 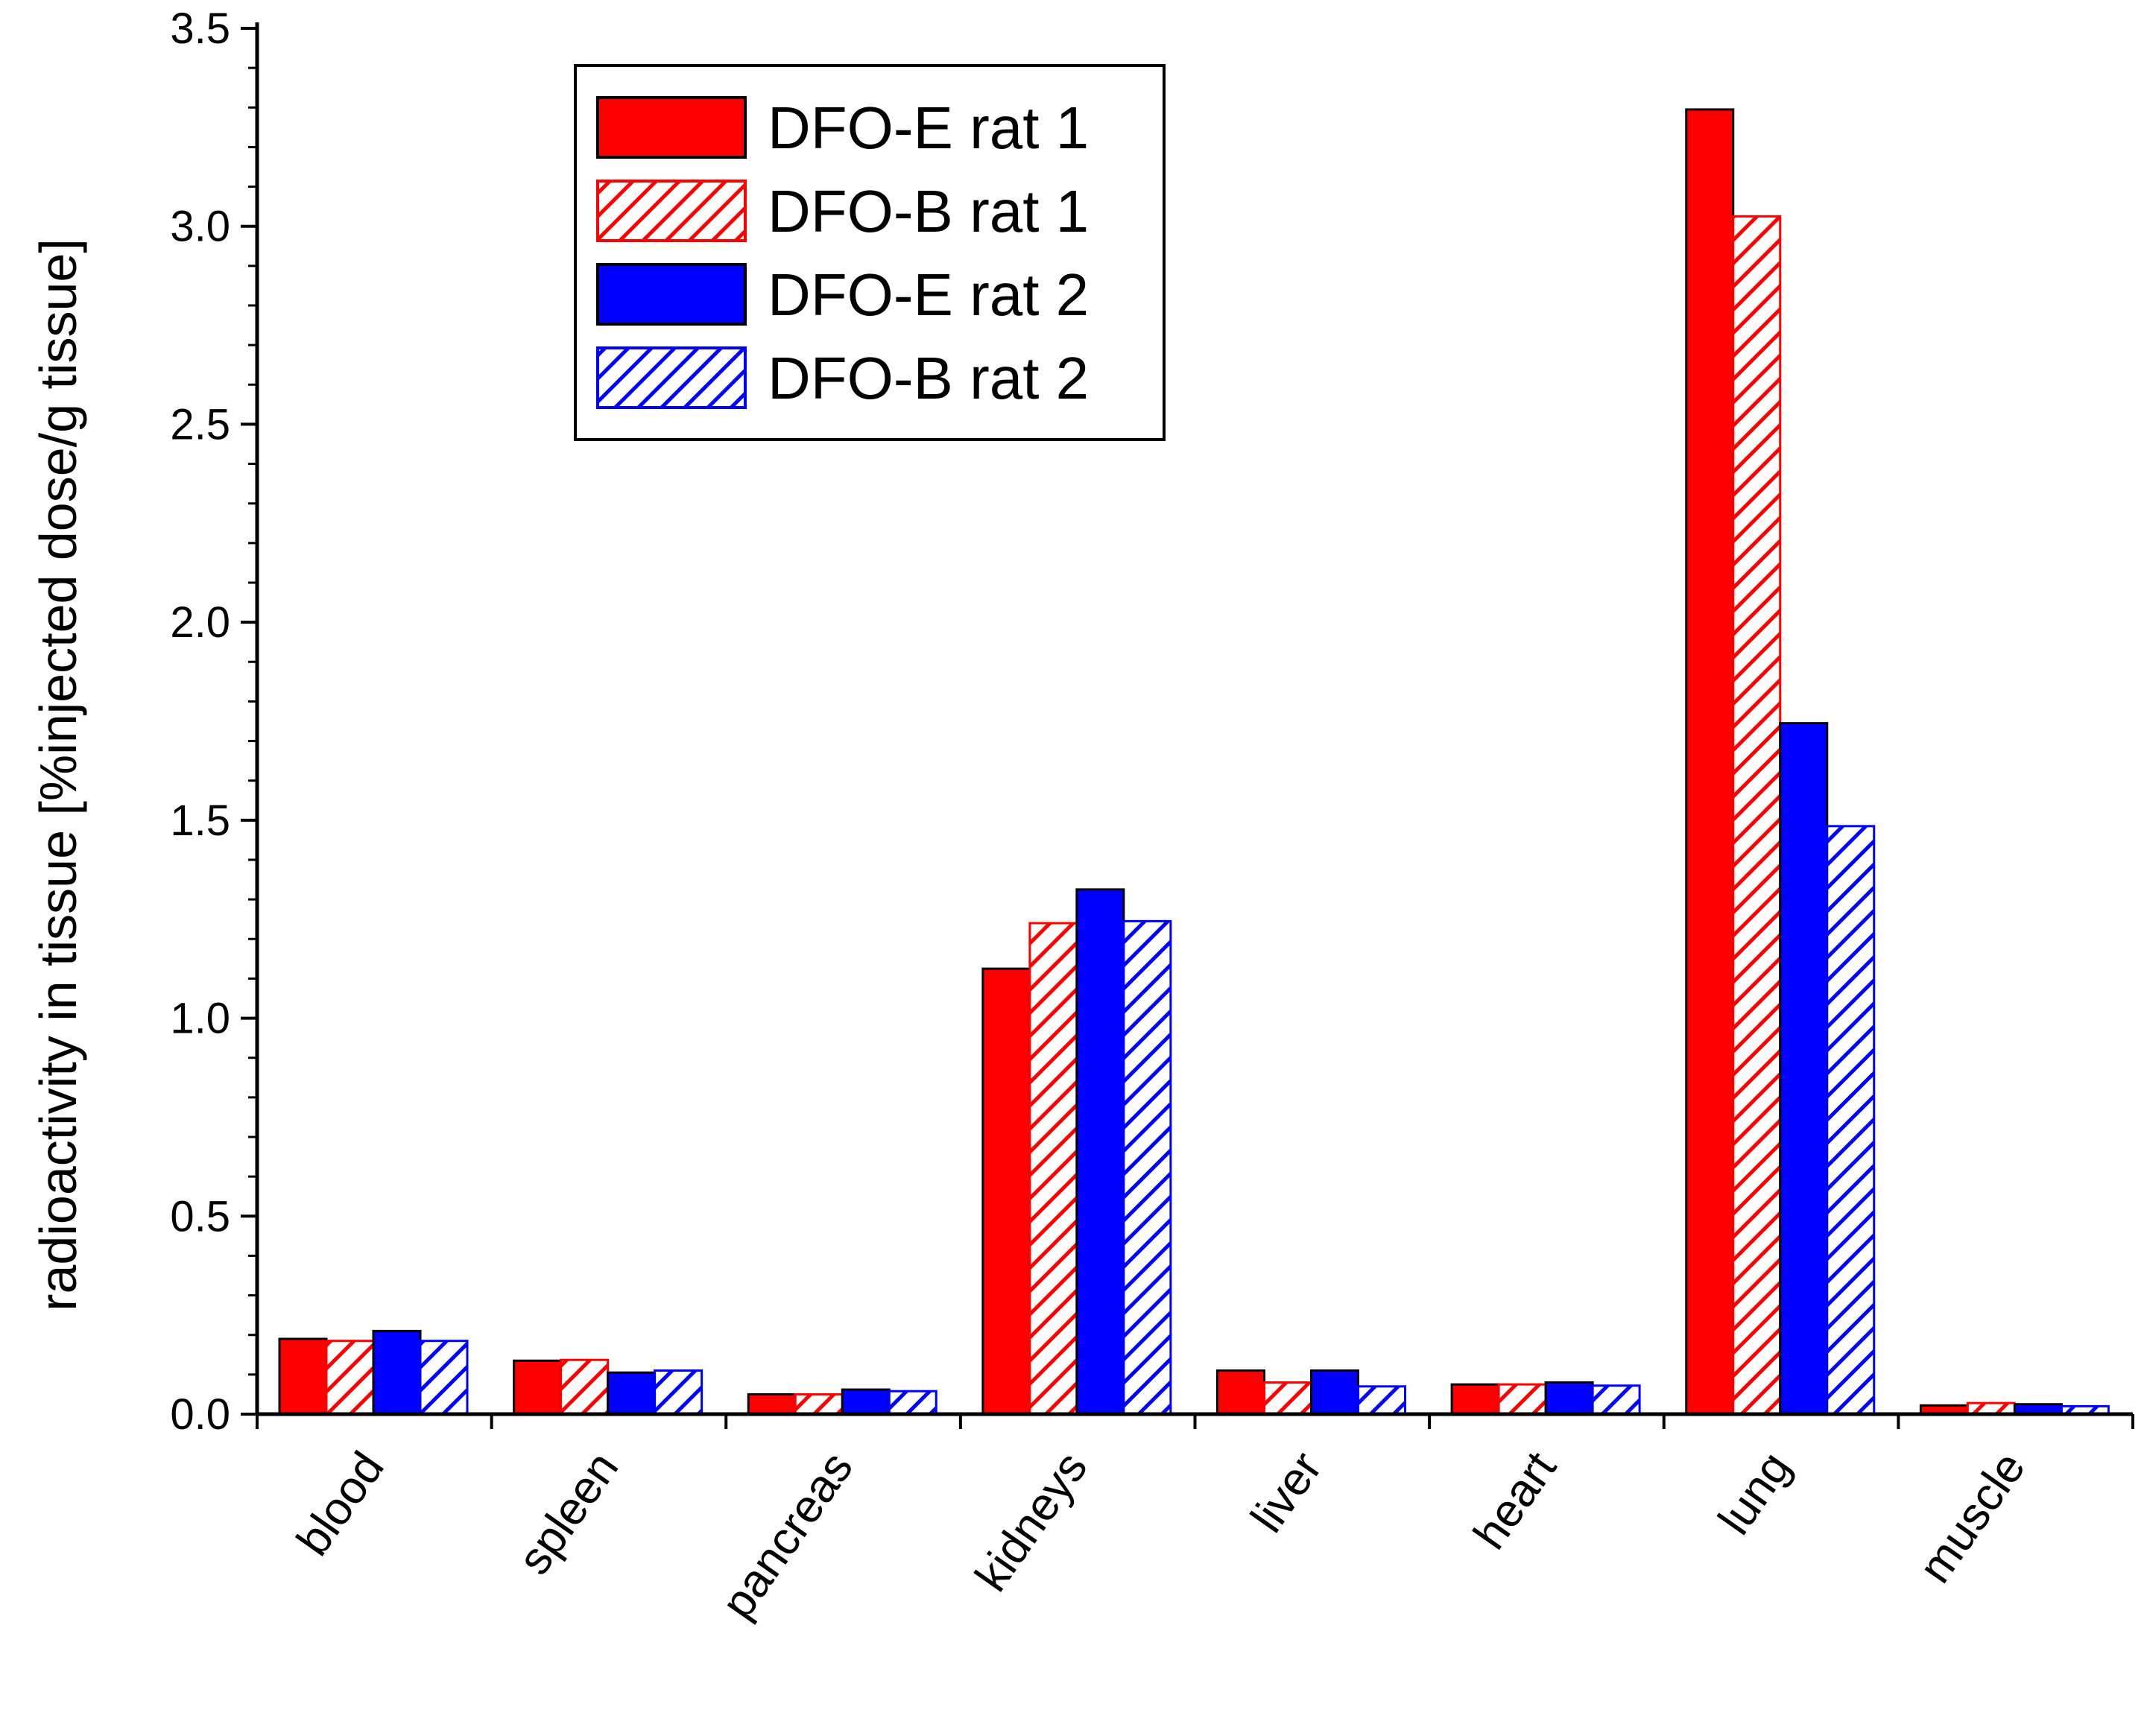 I want to click on y-tick-label: 0.0, so click(x=200, y=1414).